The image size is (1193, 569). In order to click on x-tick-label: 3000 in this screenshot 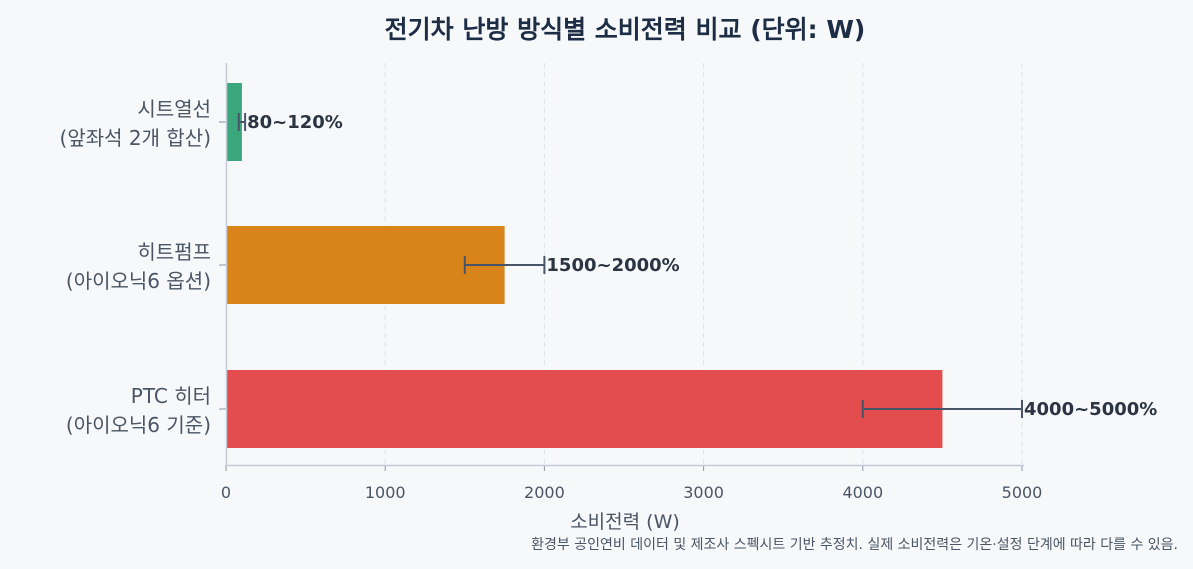, I will do `click(703, 492)`.